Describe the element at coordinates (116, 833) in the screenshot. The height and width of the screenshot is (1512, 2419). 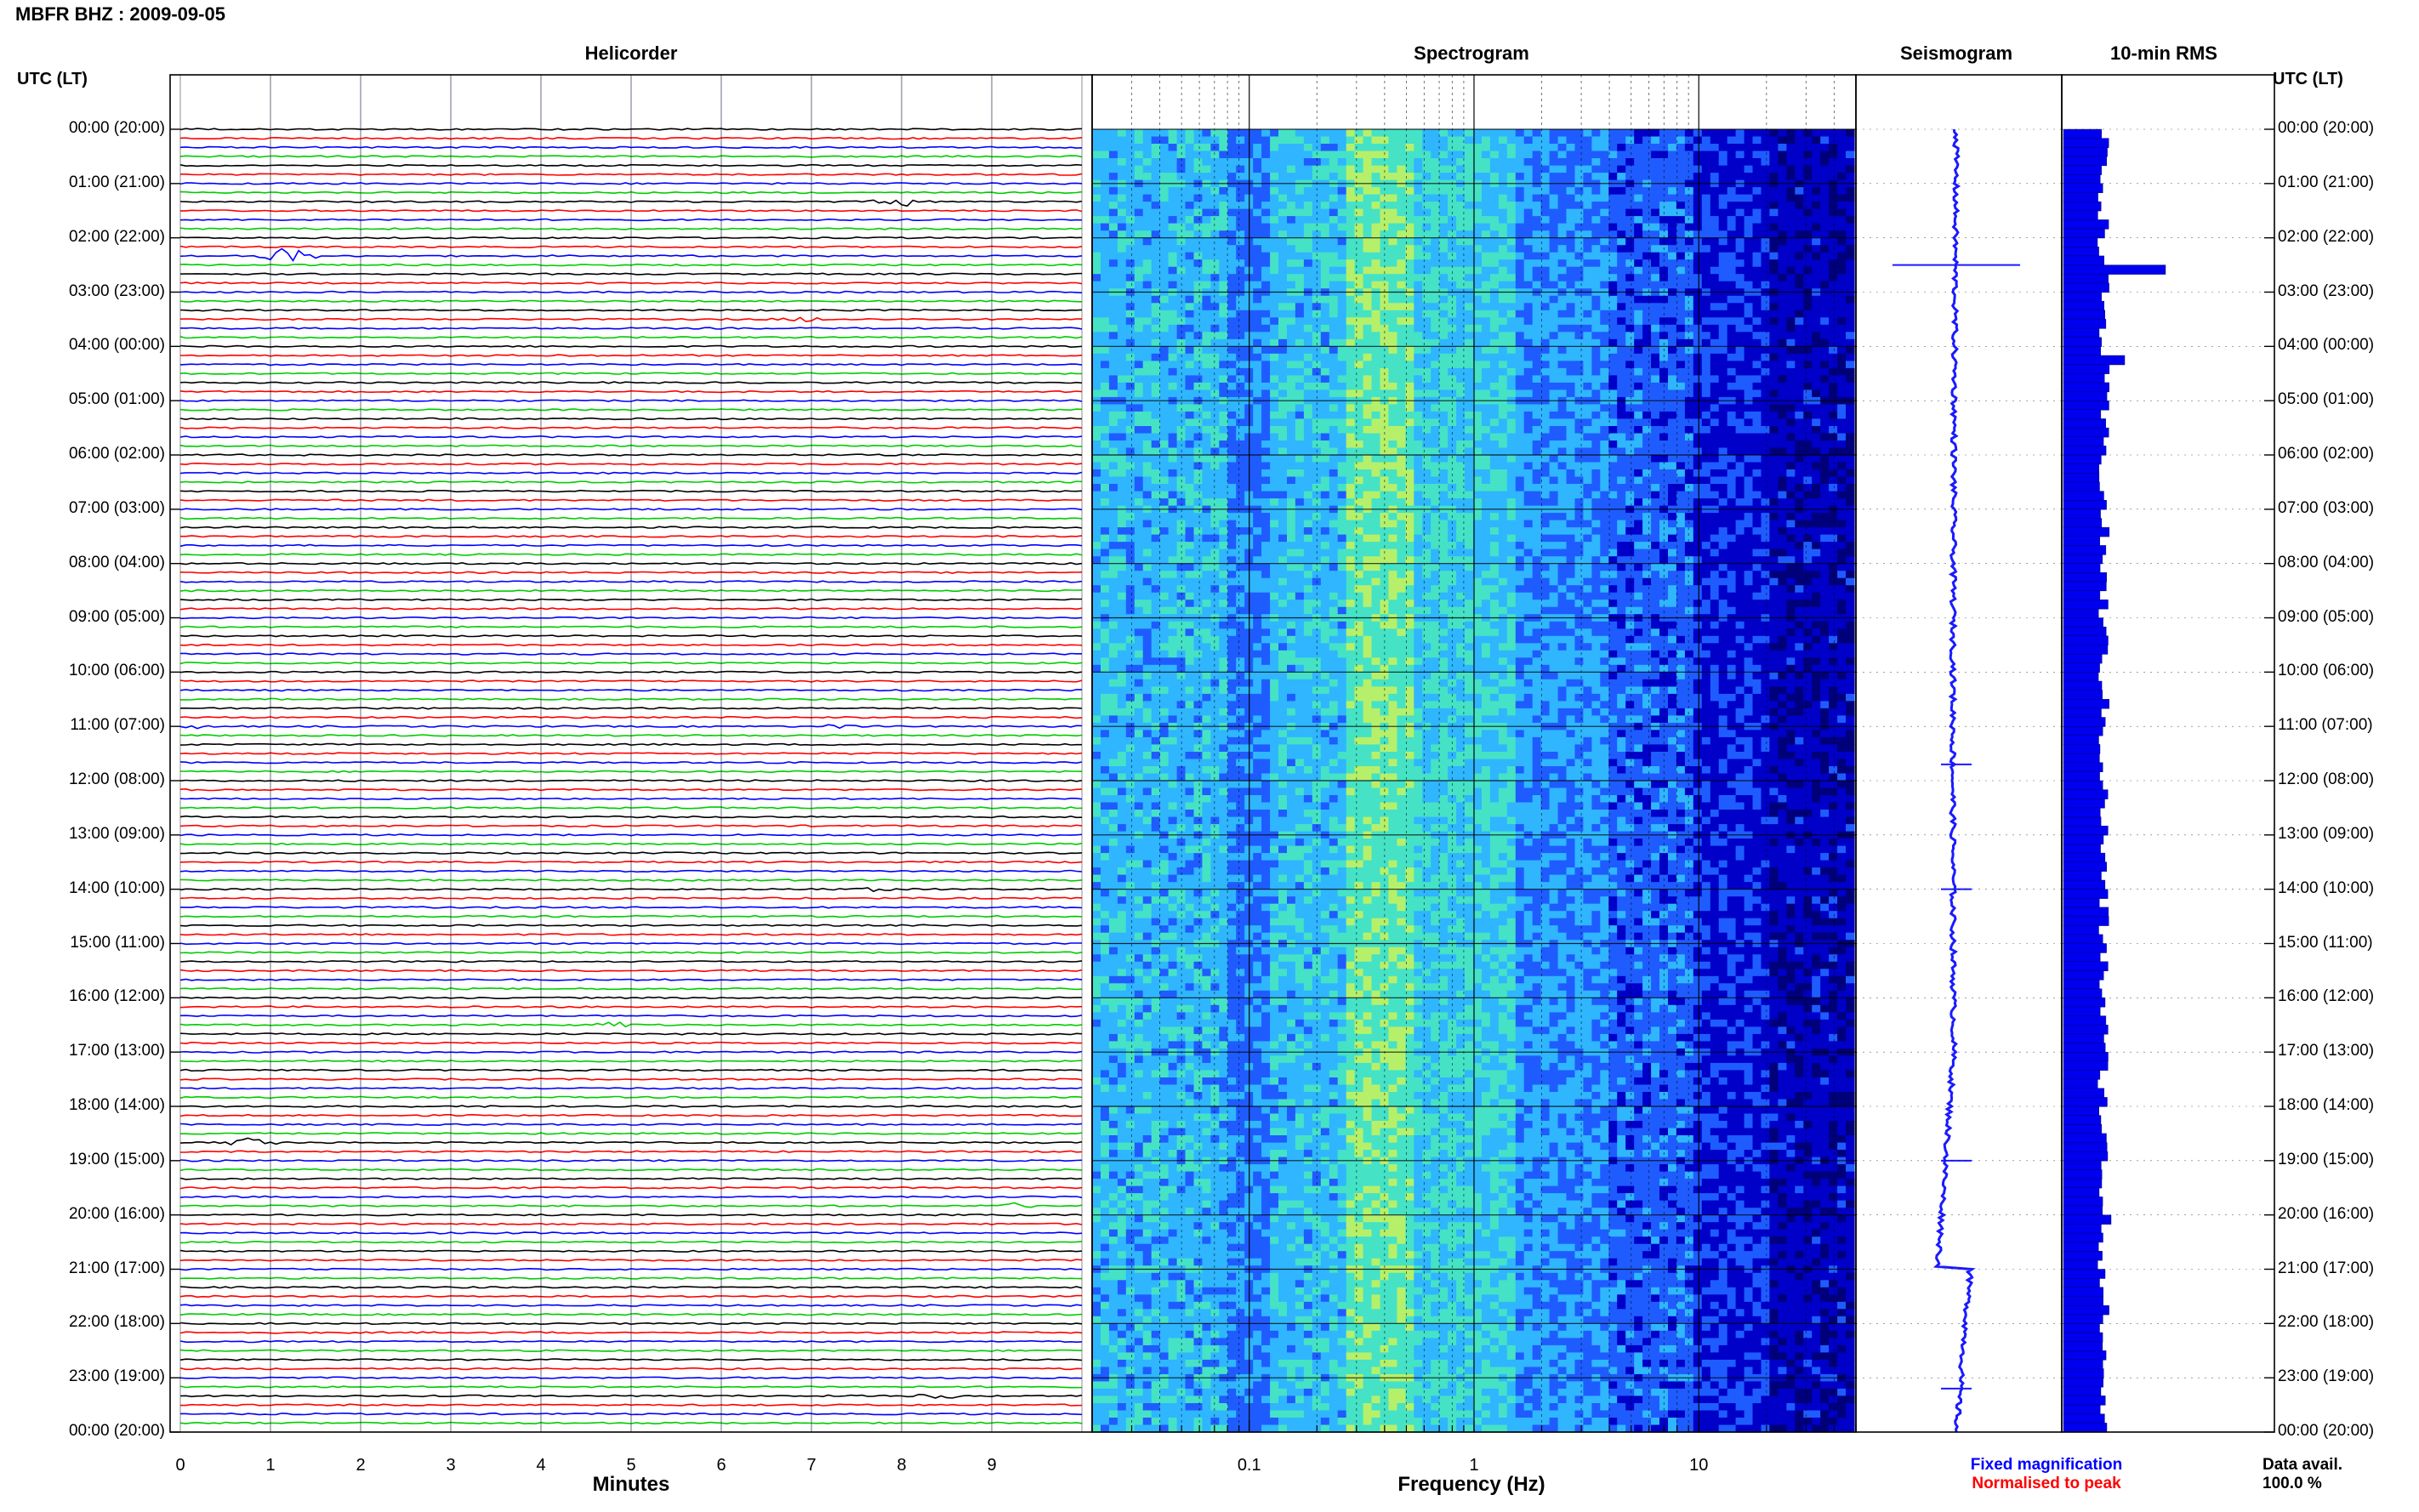
I see `time-tick-left: 13:00 (09:00)` at that location.